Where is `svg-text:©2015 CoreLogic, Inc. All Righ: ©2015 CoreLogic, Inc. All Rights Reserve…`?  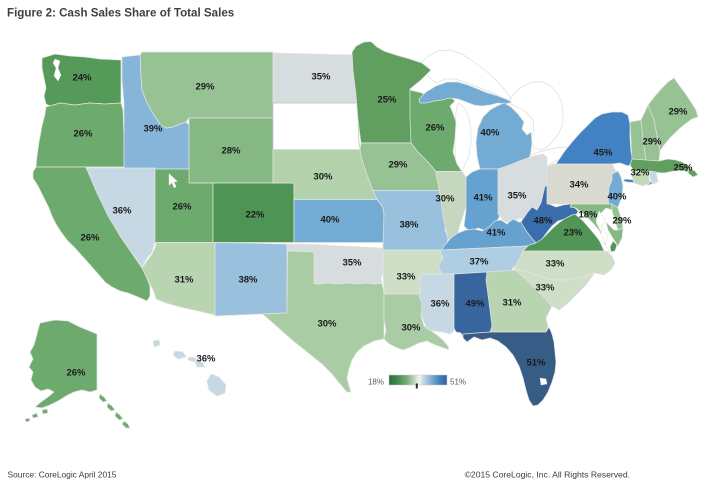 svg-text:©2015 CoreLogic, Inc. All Righ: ©2015 CoreLogic, Inc. All Rights Reserve… is located at coordinates (547, 475).